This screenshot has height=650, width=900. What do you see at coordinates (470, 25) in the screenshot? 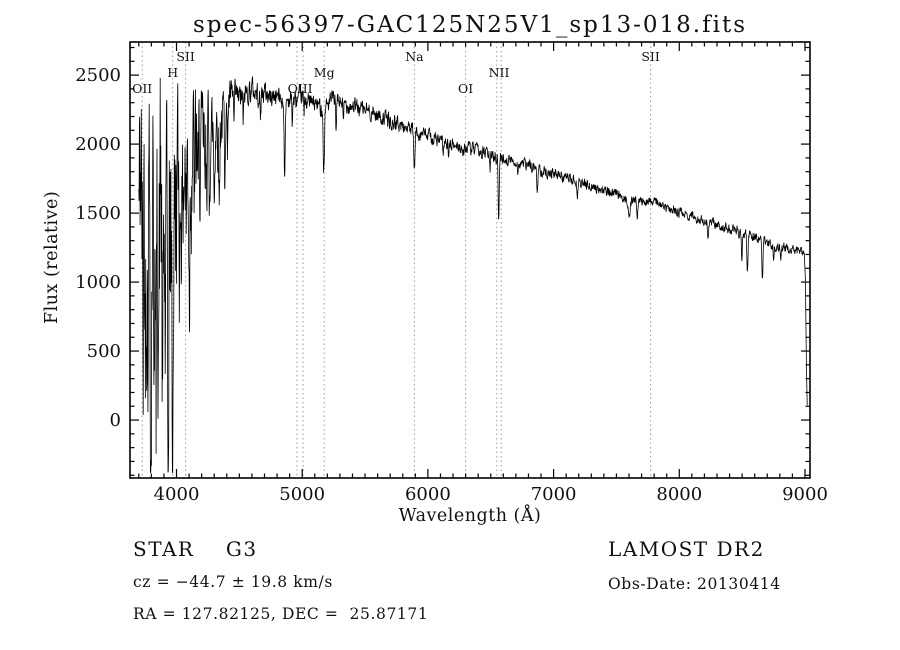
I see `plot-title: spec-56397-GAC125N25V1_sp13-018.fits` at bounding box center [470, 25].